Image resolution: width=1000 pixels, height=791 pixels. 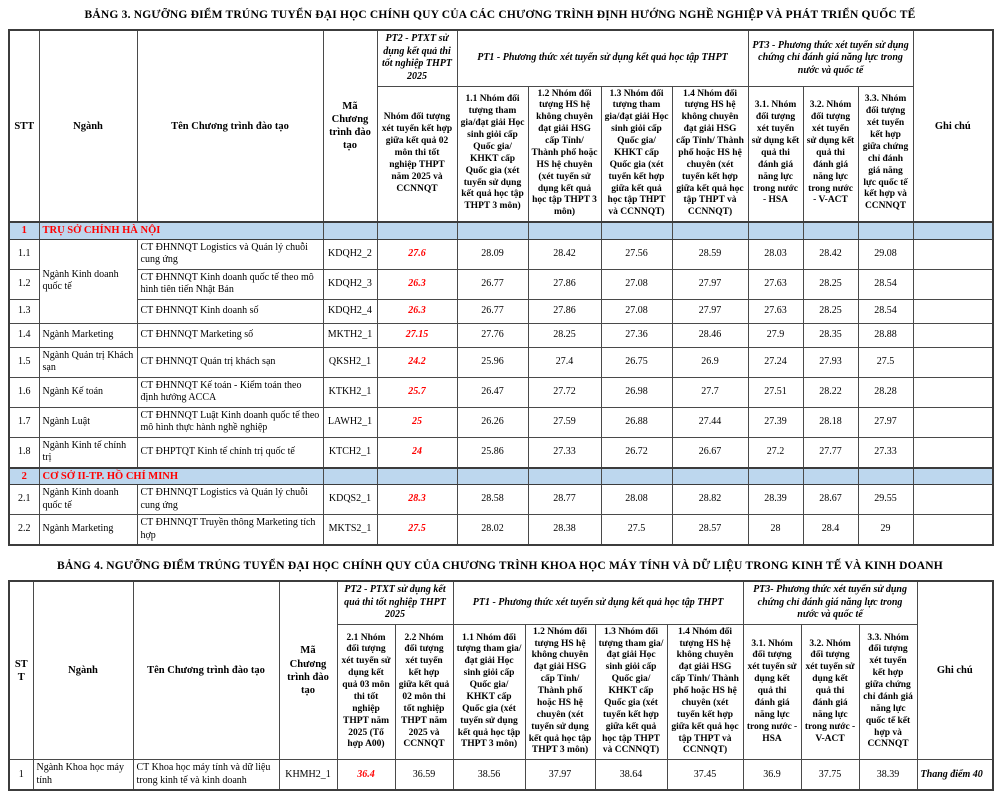 What do you see at coordinates (24, 284) in the screenshot?
I see `row-number: 1.2` at bounding box center [24, 284].